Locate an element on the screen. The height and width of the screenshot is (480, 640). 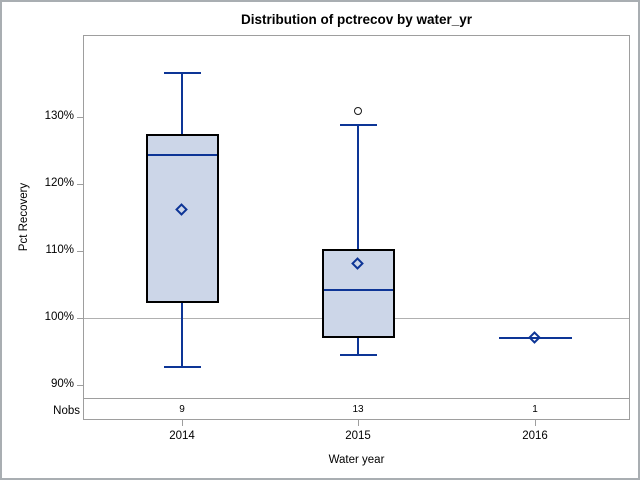
y-axis-title: Pct Recovery is located at coordinates (24, 217).